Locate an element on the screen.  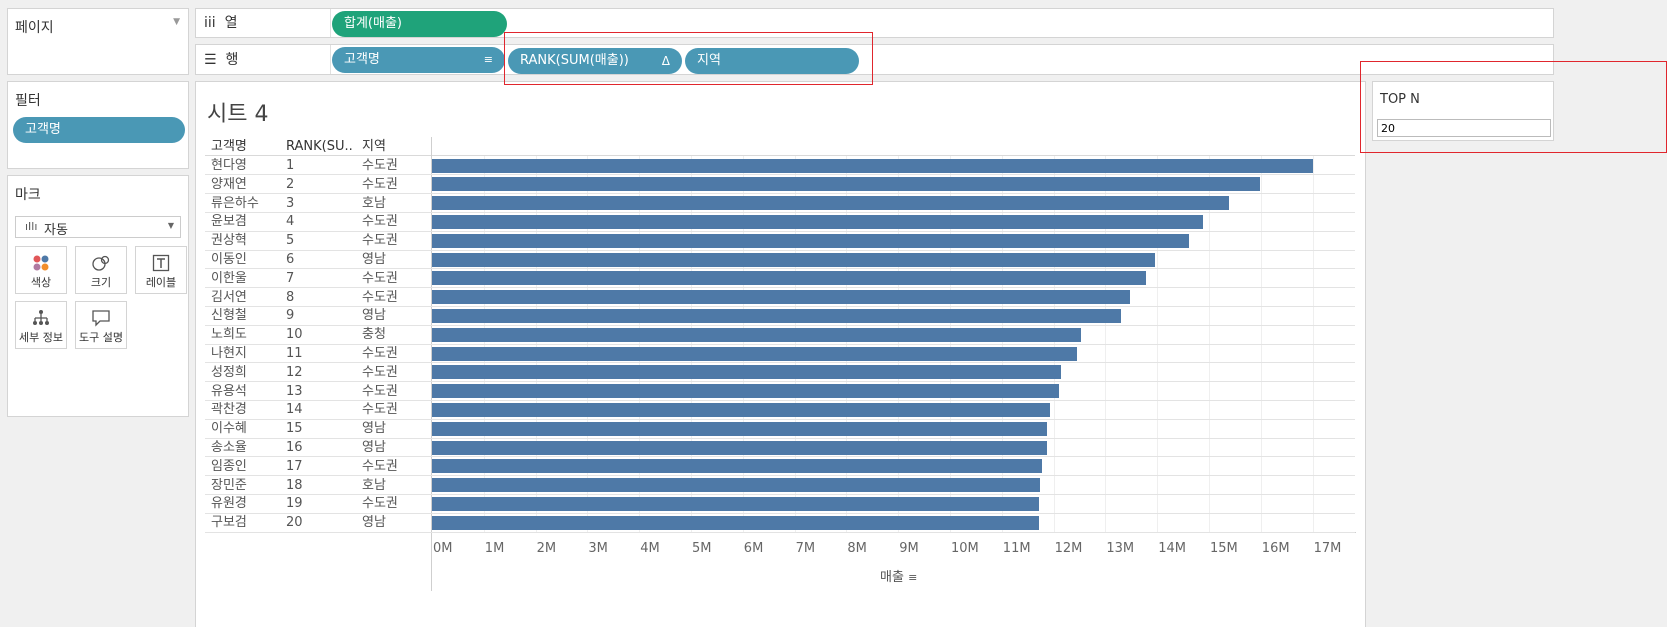
tooltip-label: 도구 설명 is located at coordinates (101, 337).